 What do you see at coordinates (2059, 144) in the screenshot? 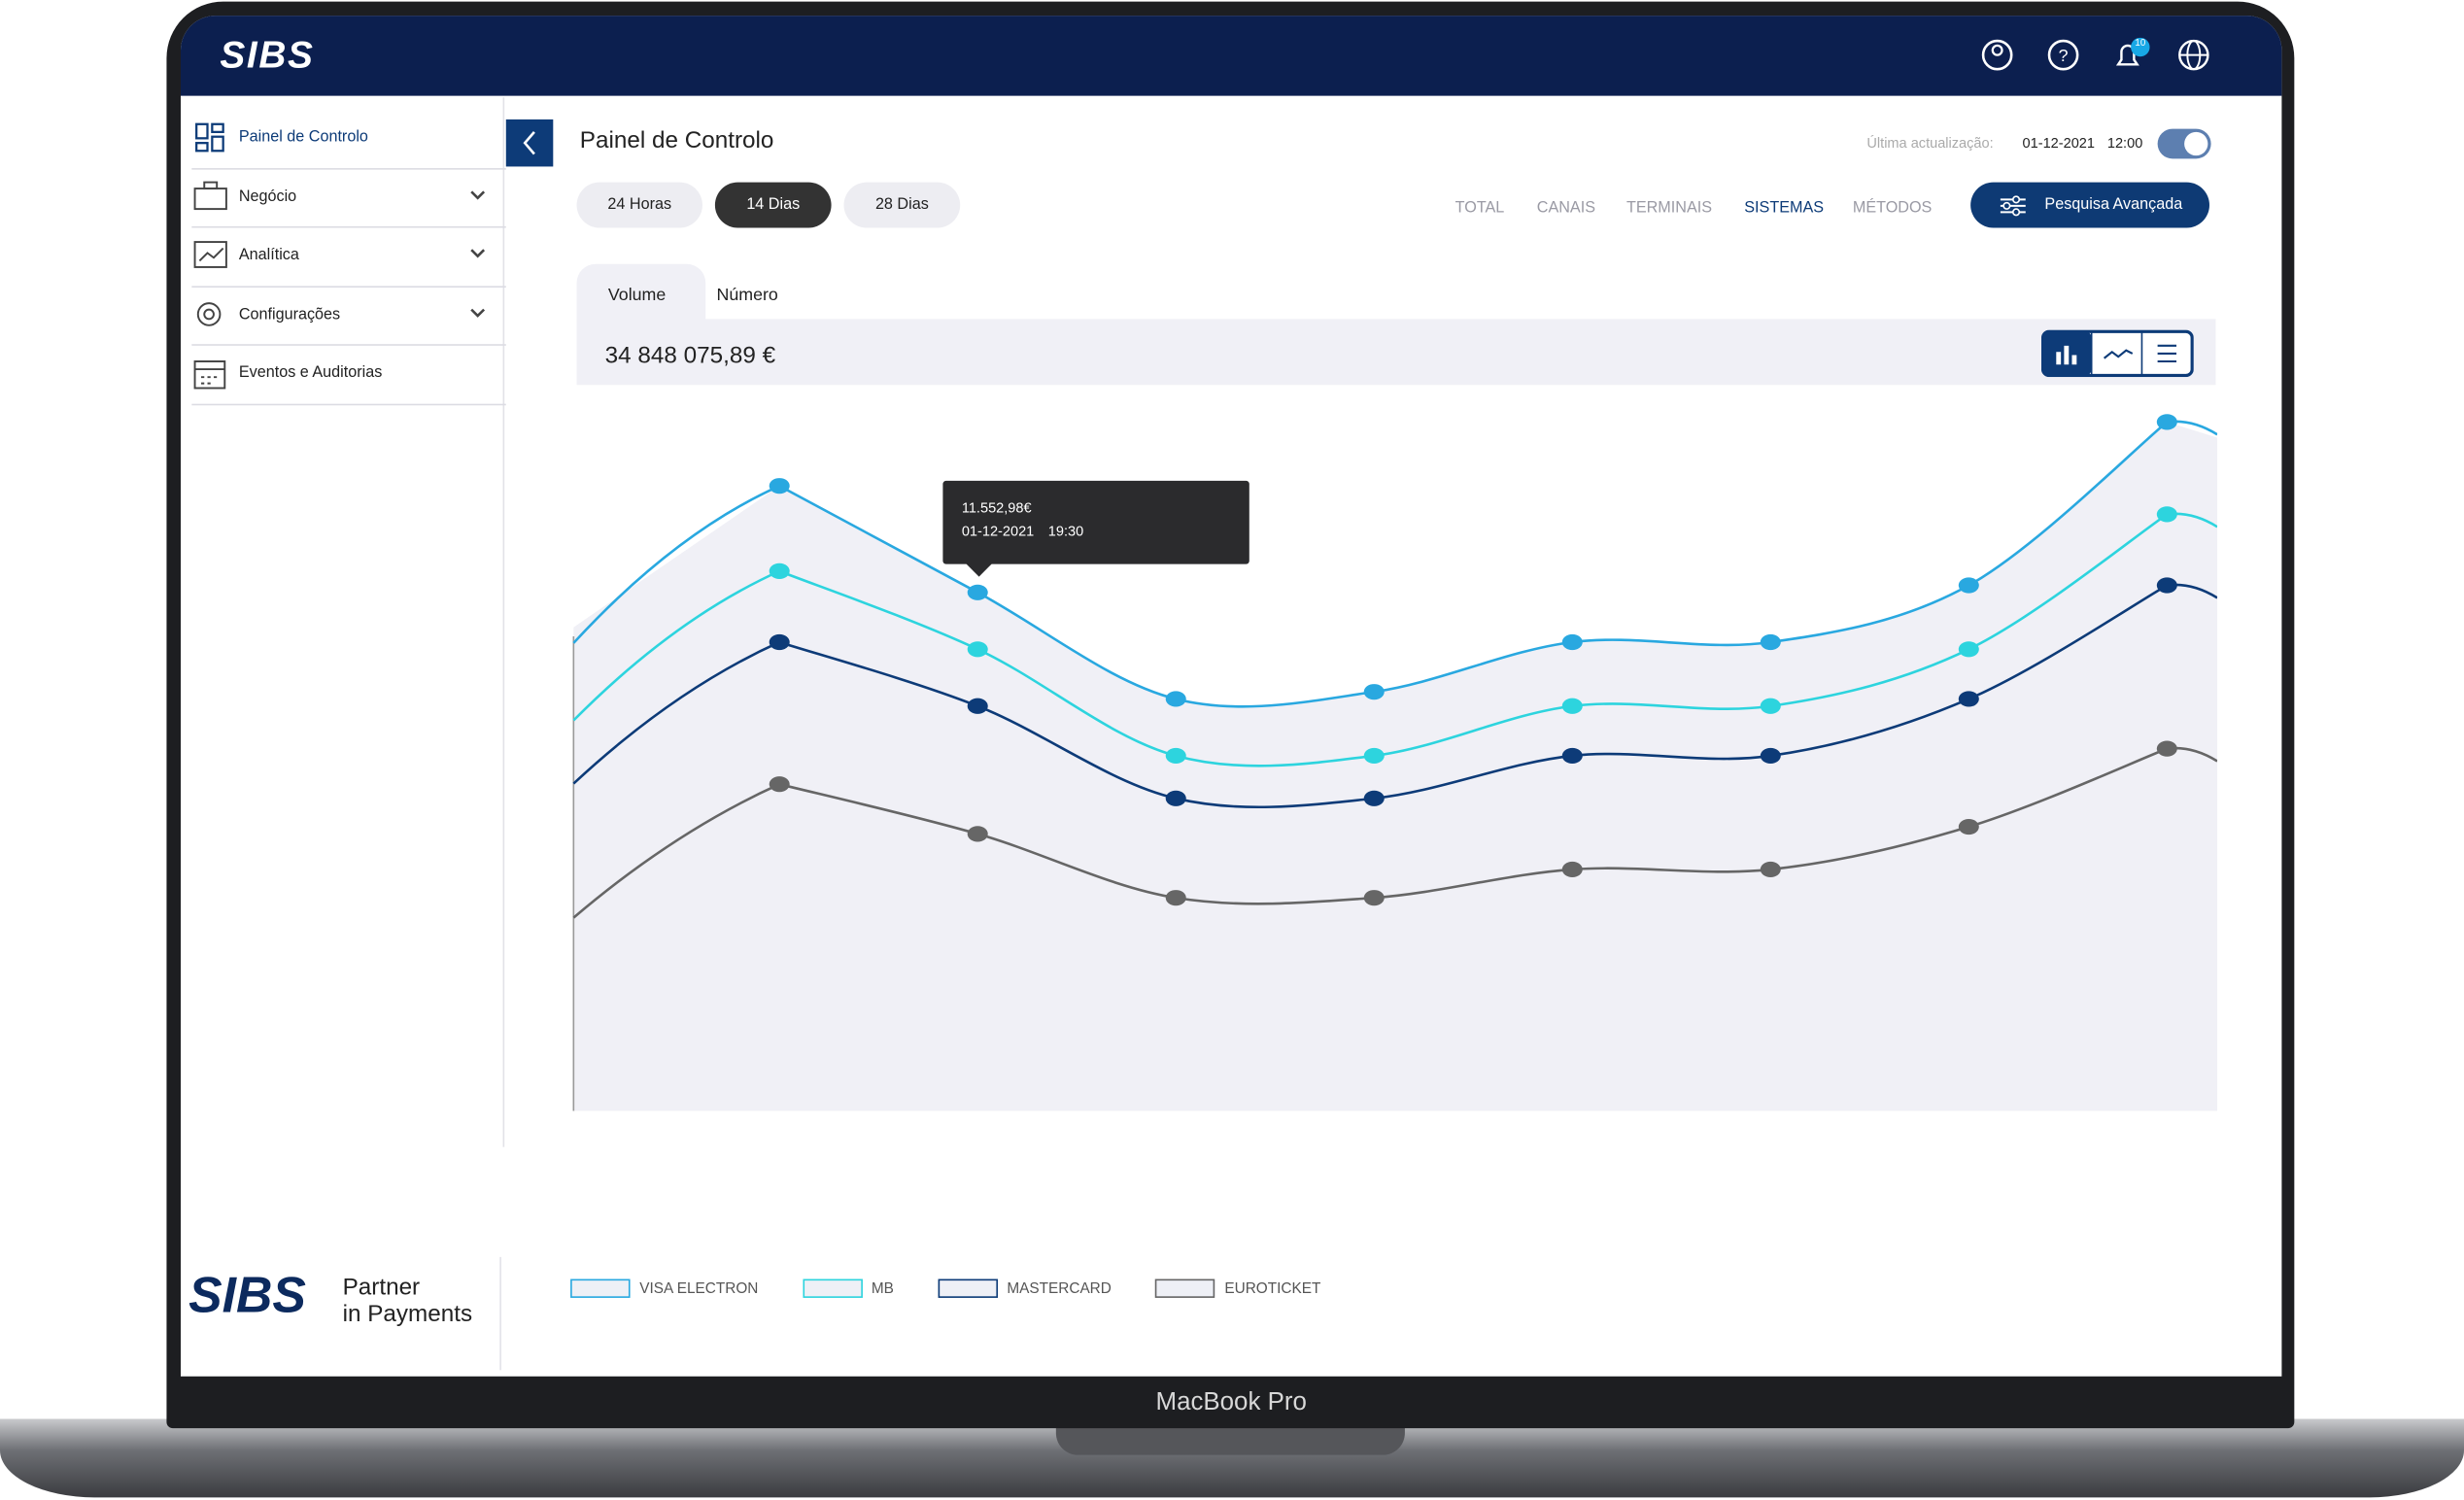
I see `update-date: 01-12-2021` at bounding box center [2059, 144].